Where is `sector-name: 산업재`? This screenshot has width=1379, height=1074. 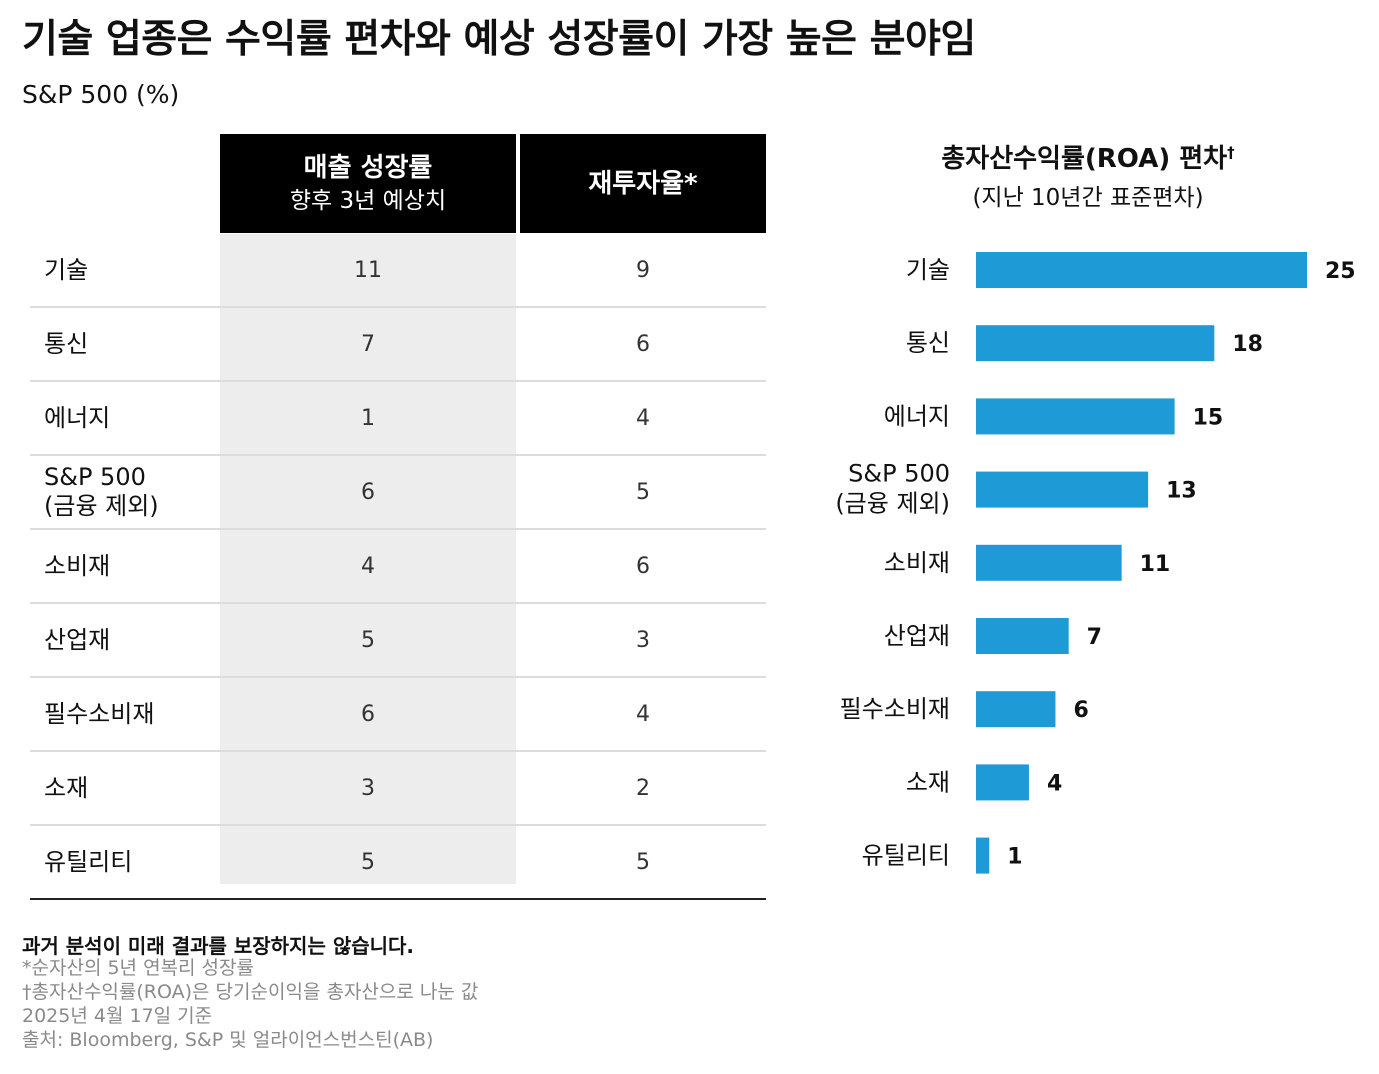
sector-name: 산업재 is located at coordinates (77, 640).